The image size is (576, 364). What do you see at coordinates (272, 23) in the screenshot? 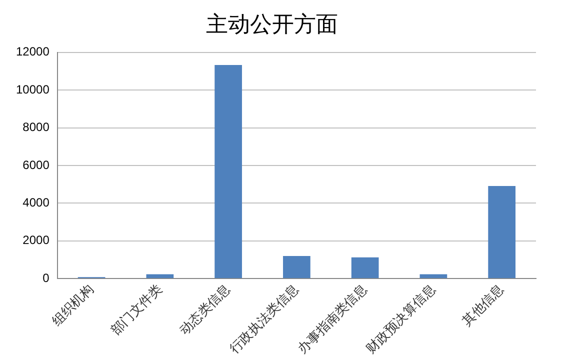
I see `chart-title: 主动公开方面` at bounding box center [272, 23].